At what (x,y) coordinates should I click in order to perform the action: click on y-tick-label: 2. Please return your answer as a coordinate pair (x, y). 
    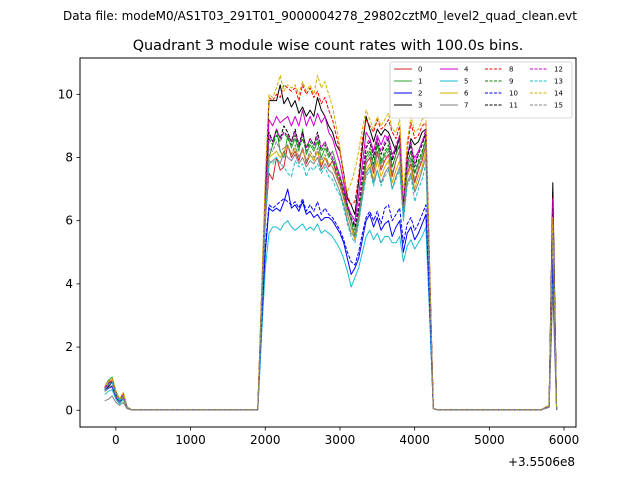
    Looking at the image, I should click on (69, 347).